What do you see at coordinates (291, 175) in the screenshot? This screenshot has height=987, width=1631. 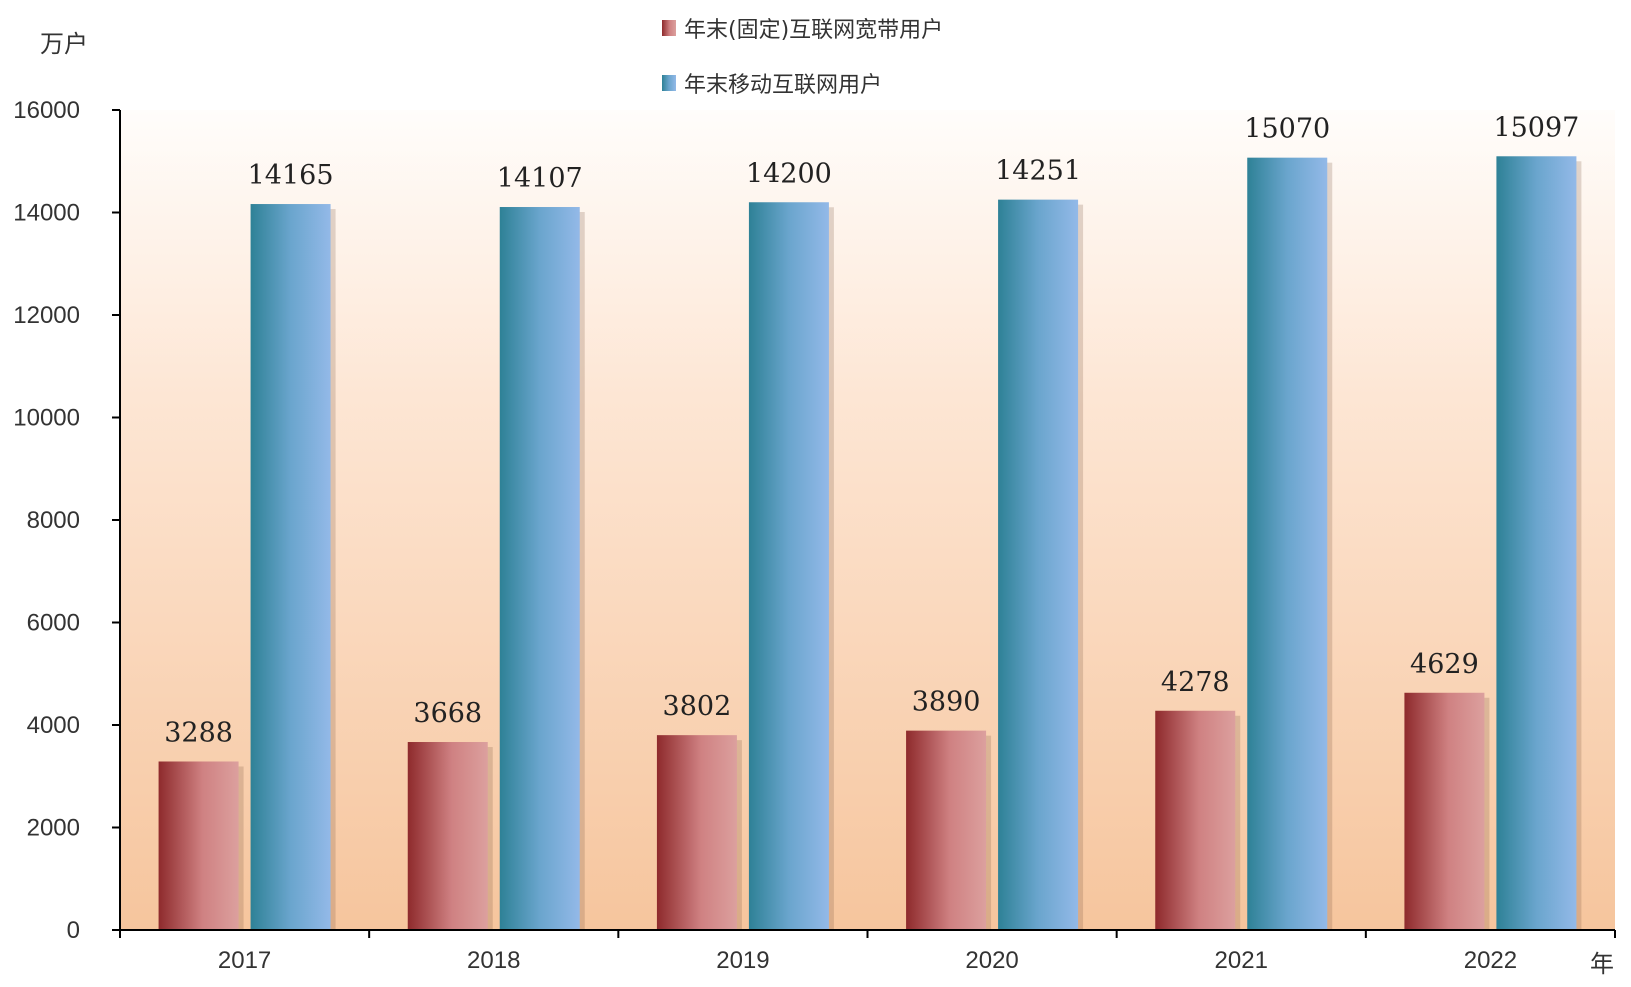 I see `data-label-mobile-2017: 14165` at bounding box center [291, 175].